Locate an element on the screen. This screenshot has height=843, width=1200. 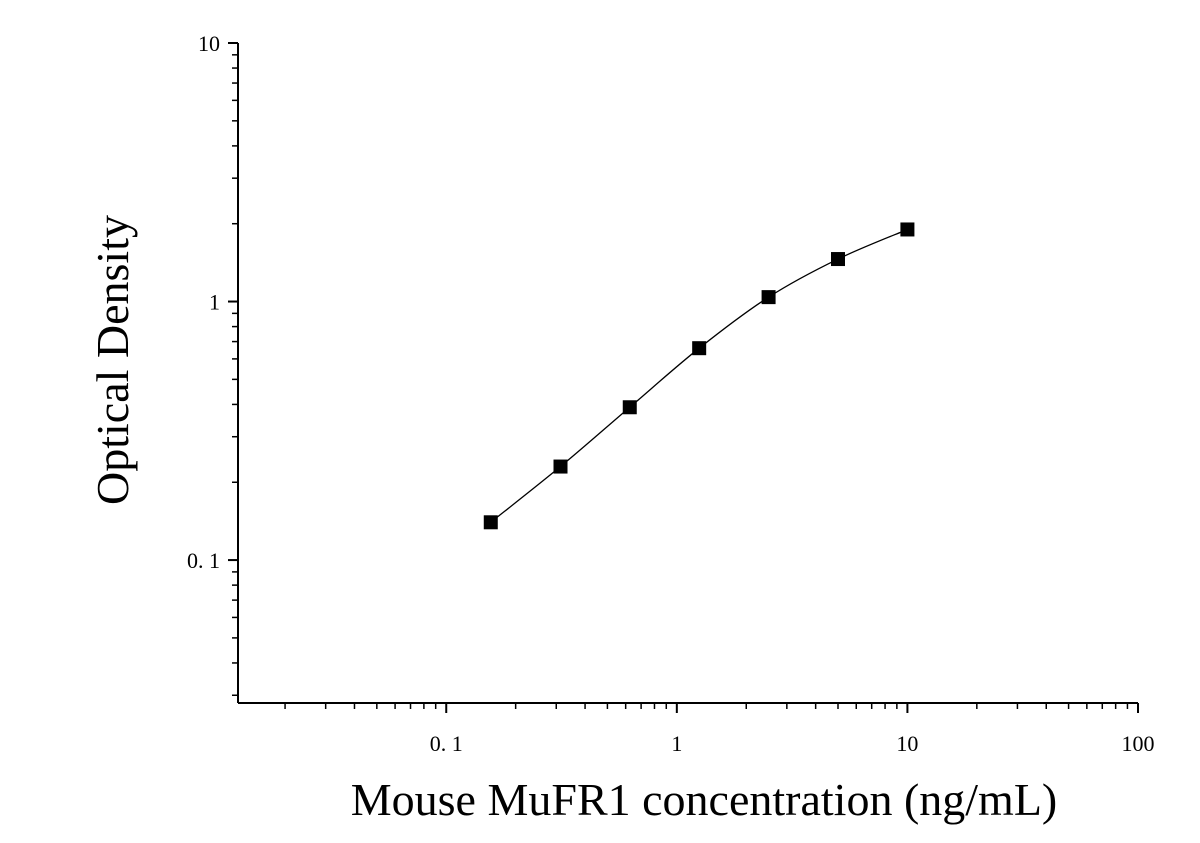
data-points-layer is located at coordinates (699, 376).